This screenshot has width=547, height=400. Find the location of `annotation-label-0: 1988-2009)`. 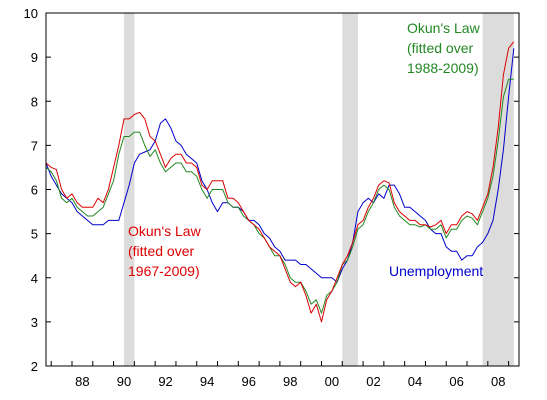

annotation-label-0: 1988-2009) is located at coordinates (443, 68).